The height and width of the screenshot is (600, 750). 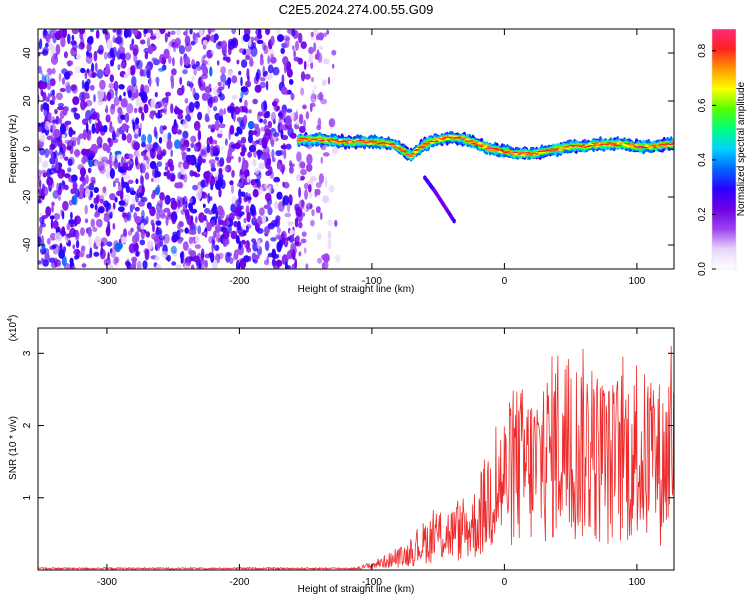 What do you see at coordinates (637, 582) in the screenshot?
I see `snr-x-tick-label: 100` at bounding box center [637, 582].